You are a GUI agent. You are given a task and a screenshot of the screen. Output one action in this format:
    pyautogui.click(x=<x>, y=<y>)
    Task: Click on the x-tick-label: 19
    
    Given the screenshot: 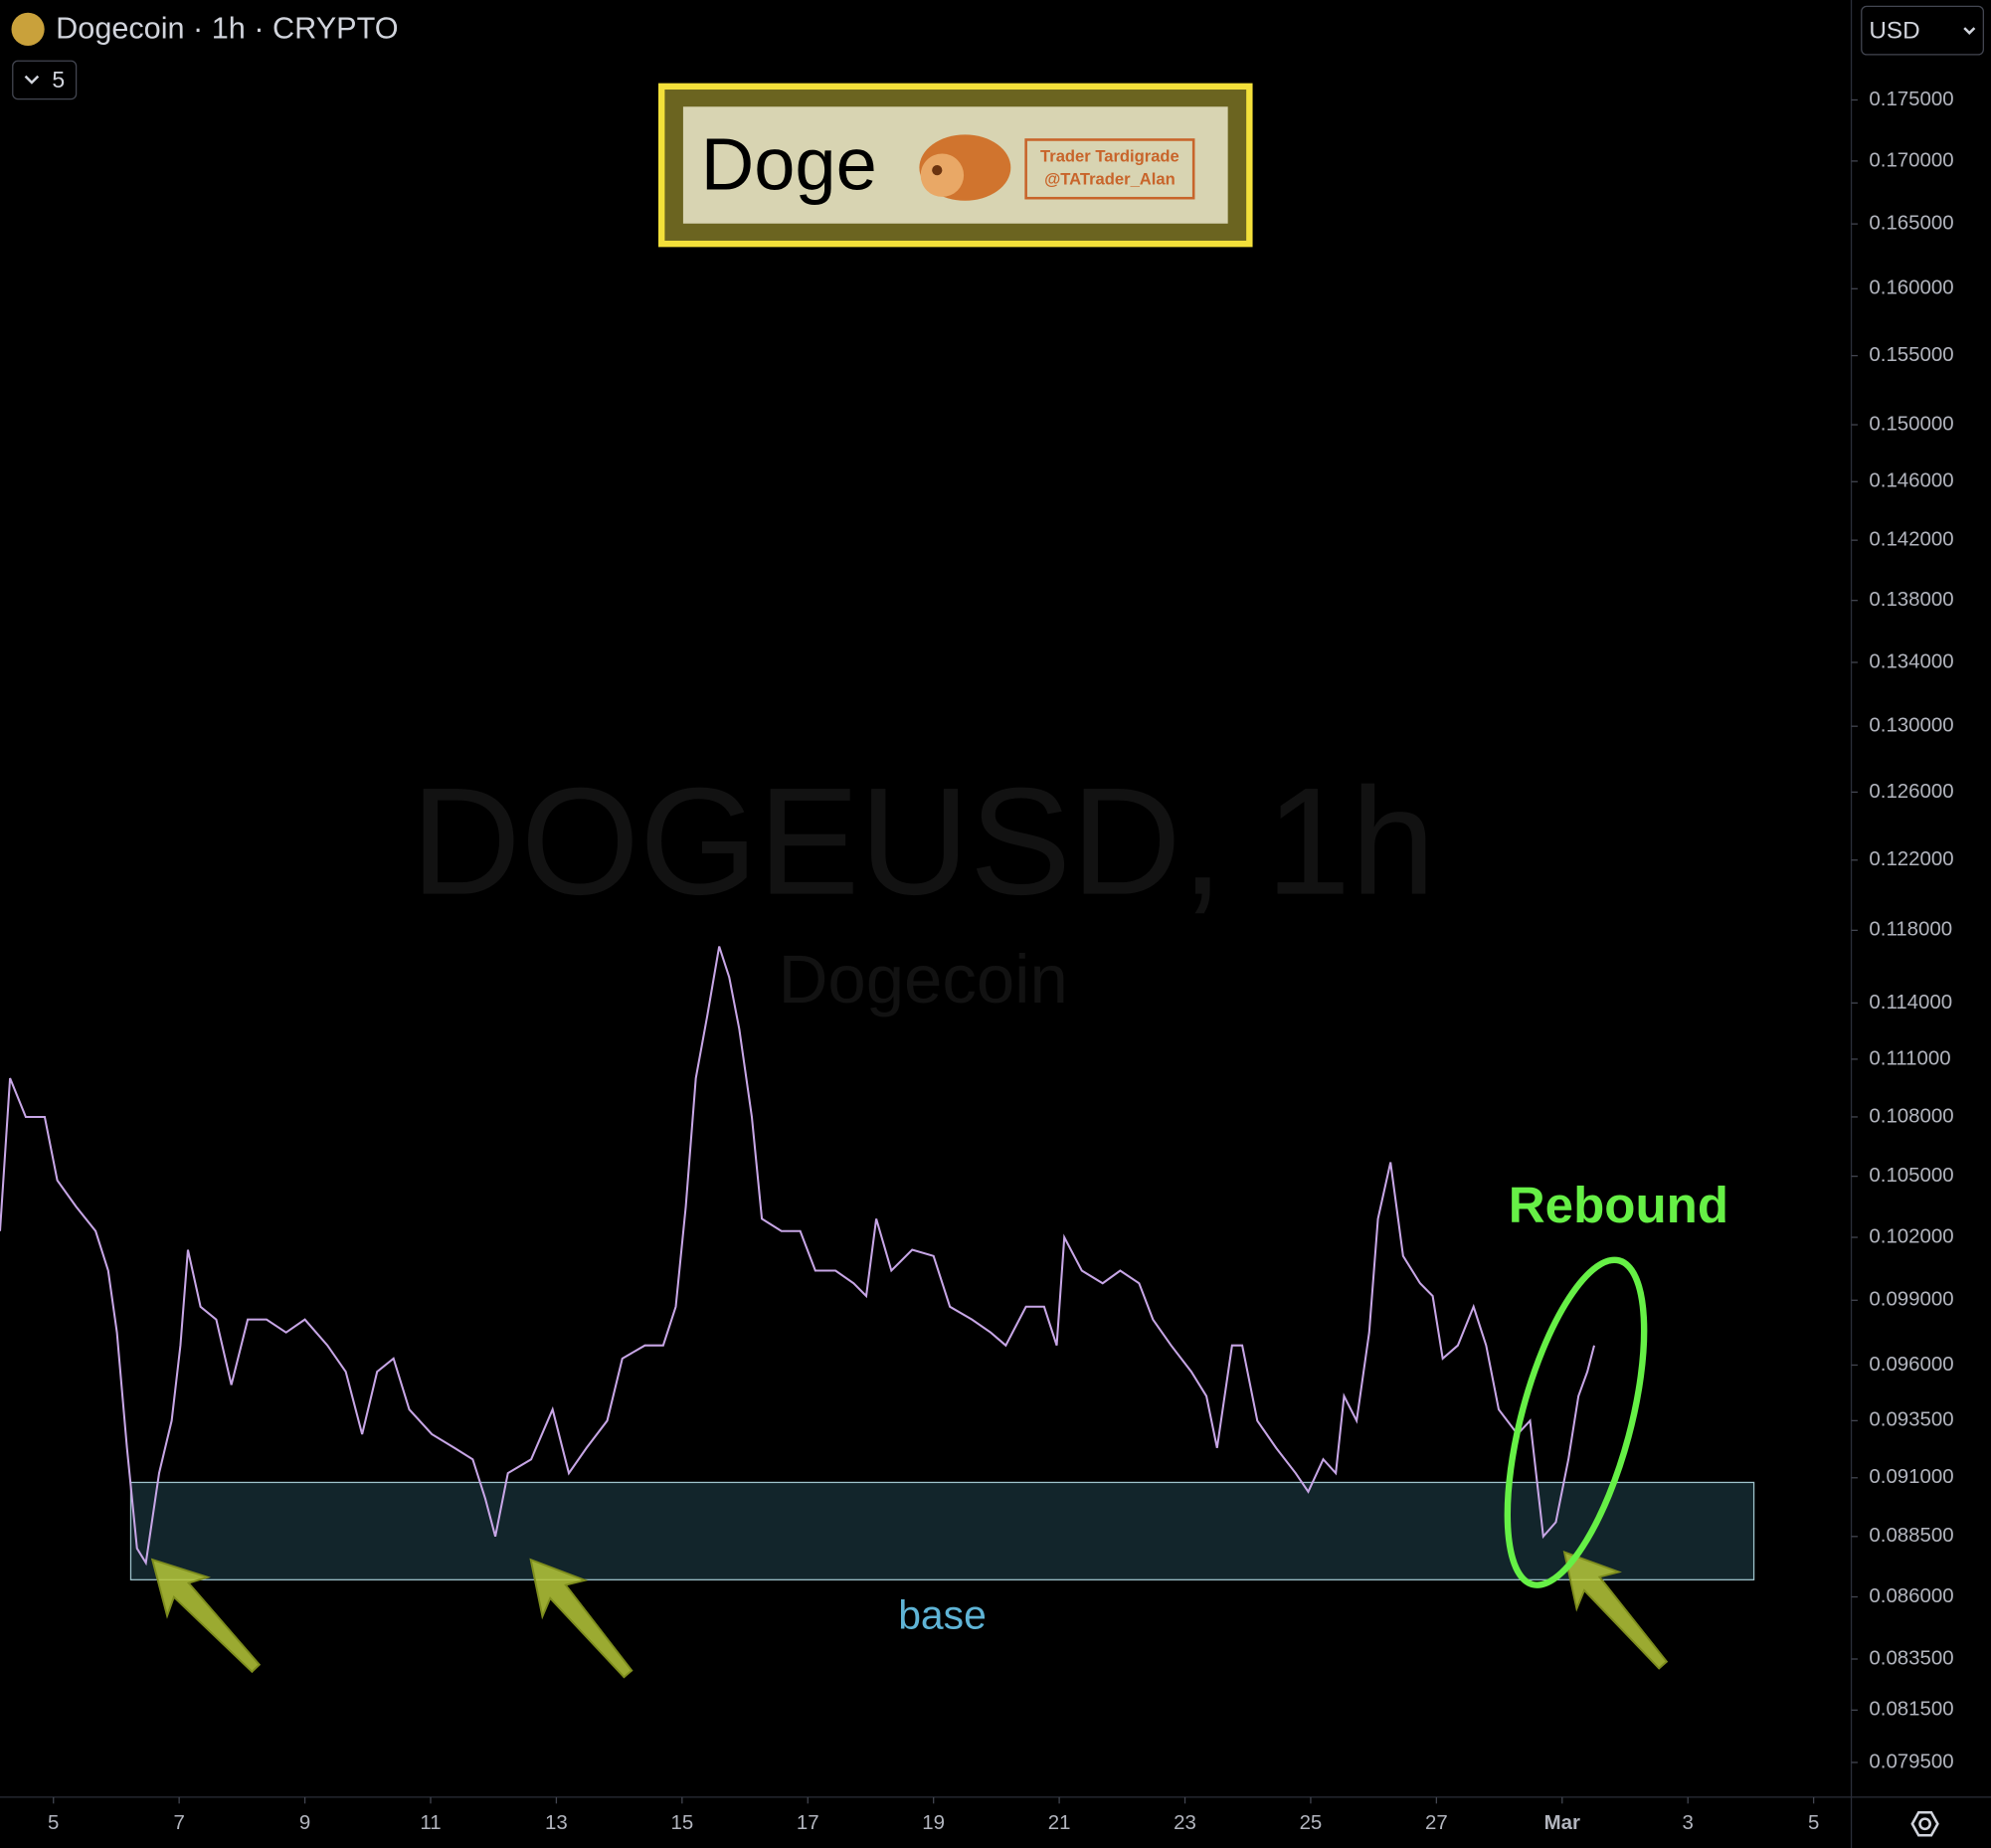 What is the action you would take?
    pyautogui.click(x=934, y=1823)
    